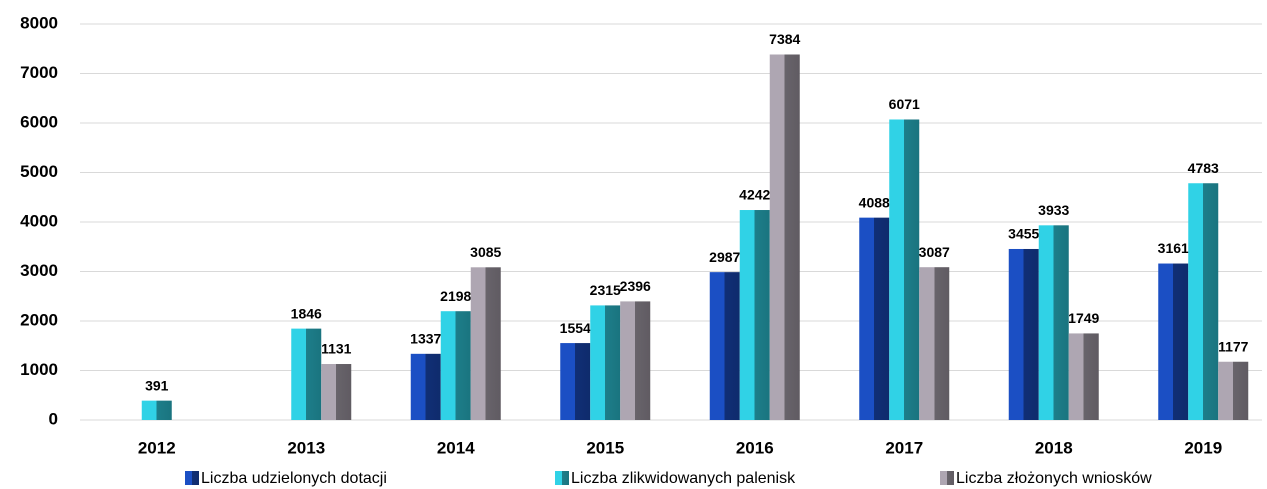 This screenshot has width=1267, height=489. Describe the element at coordinates (754, 195) in the screenshot. I see `value-label: 4242` at that location.